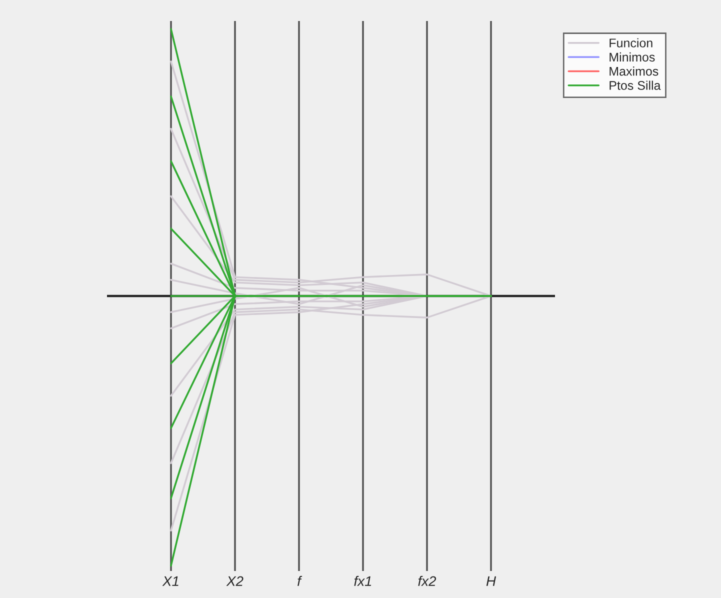  What do you see at coordinates (427, 581) in the screenshot?
I see `x-tick-label: fx2` at bounding box center [427, 581].